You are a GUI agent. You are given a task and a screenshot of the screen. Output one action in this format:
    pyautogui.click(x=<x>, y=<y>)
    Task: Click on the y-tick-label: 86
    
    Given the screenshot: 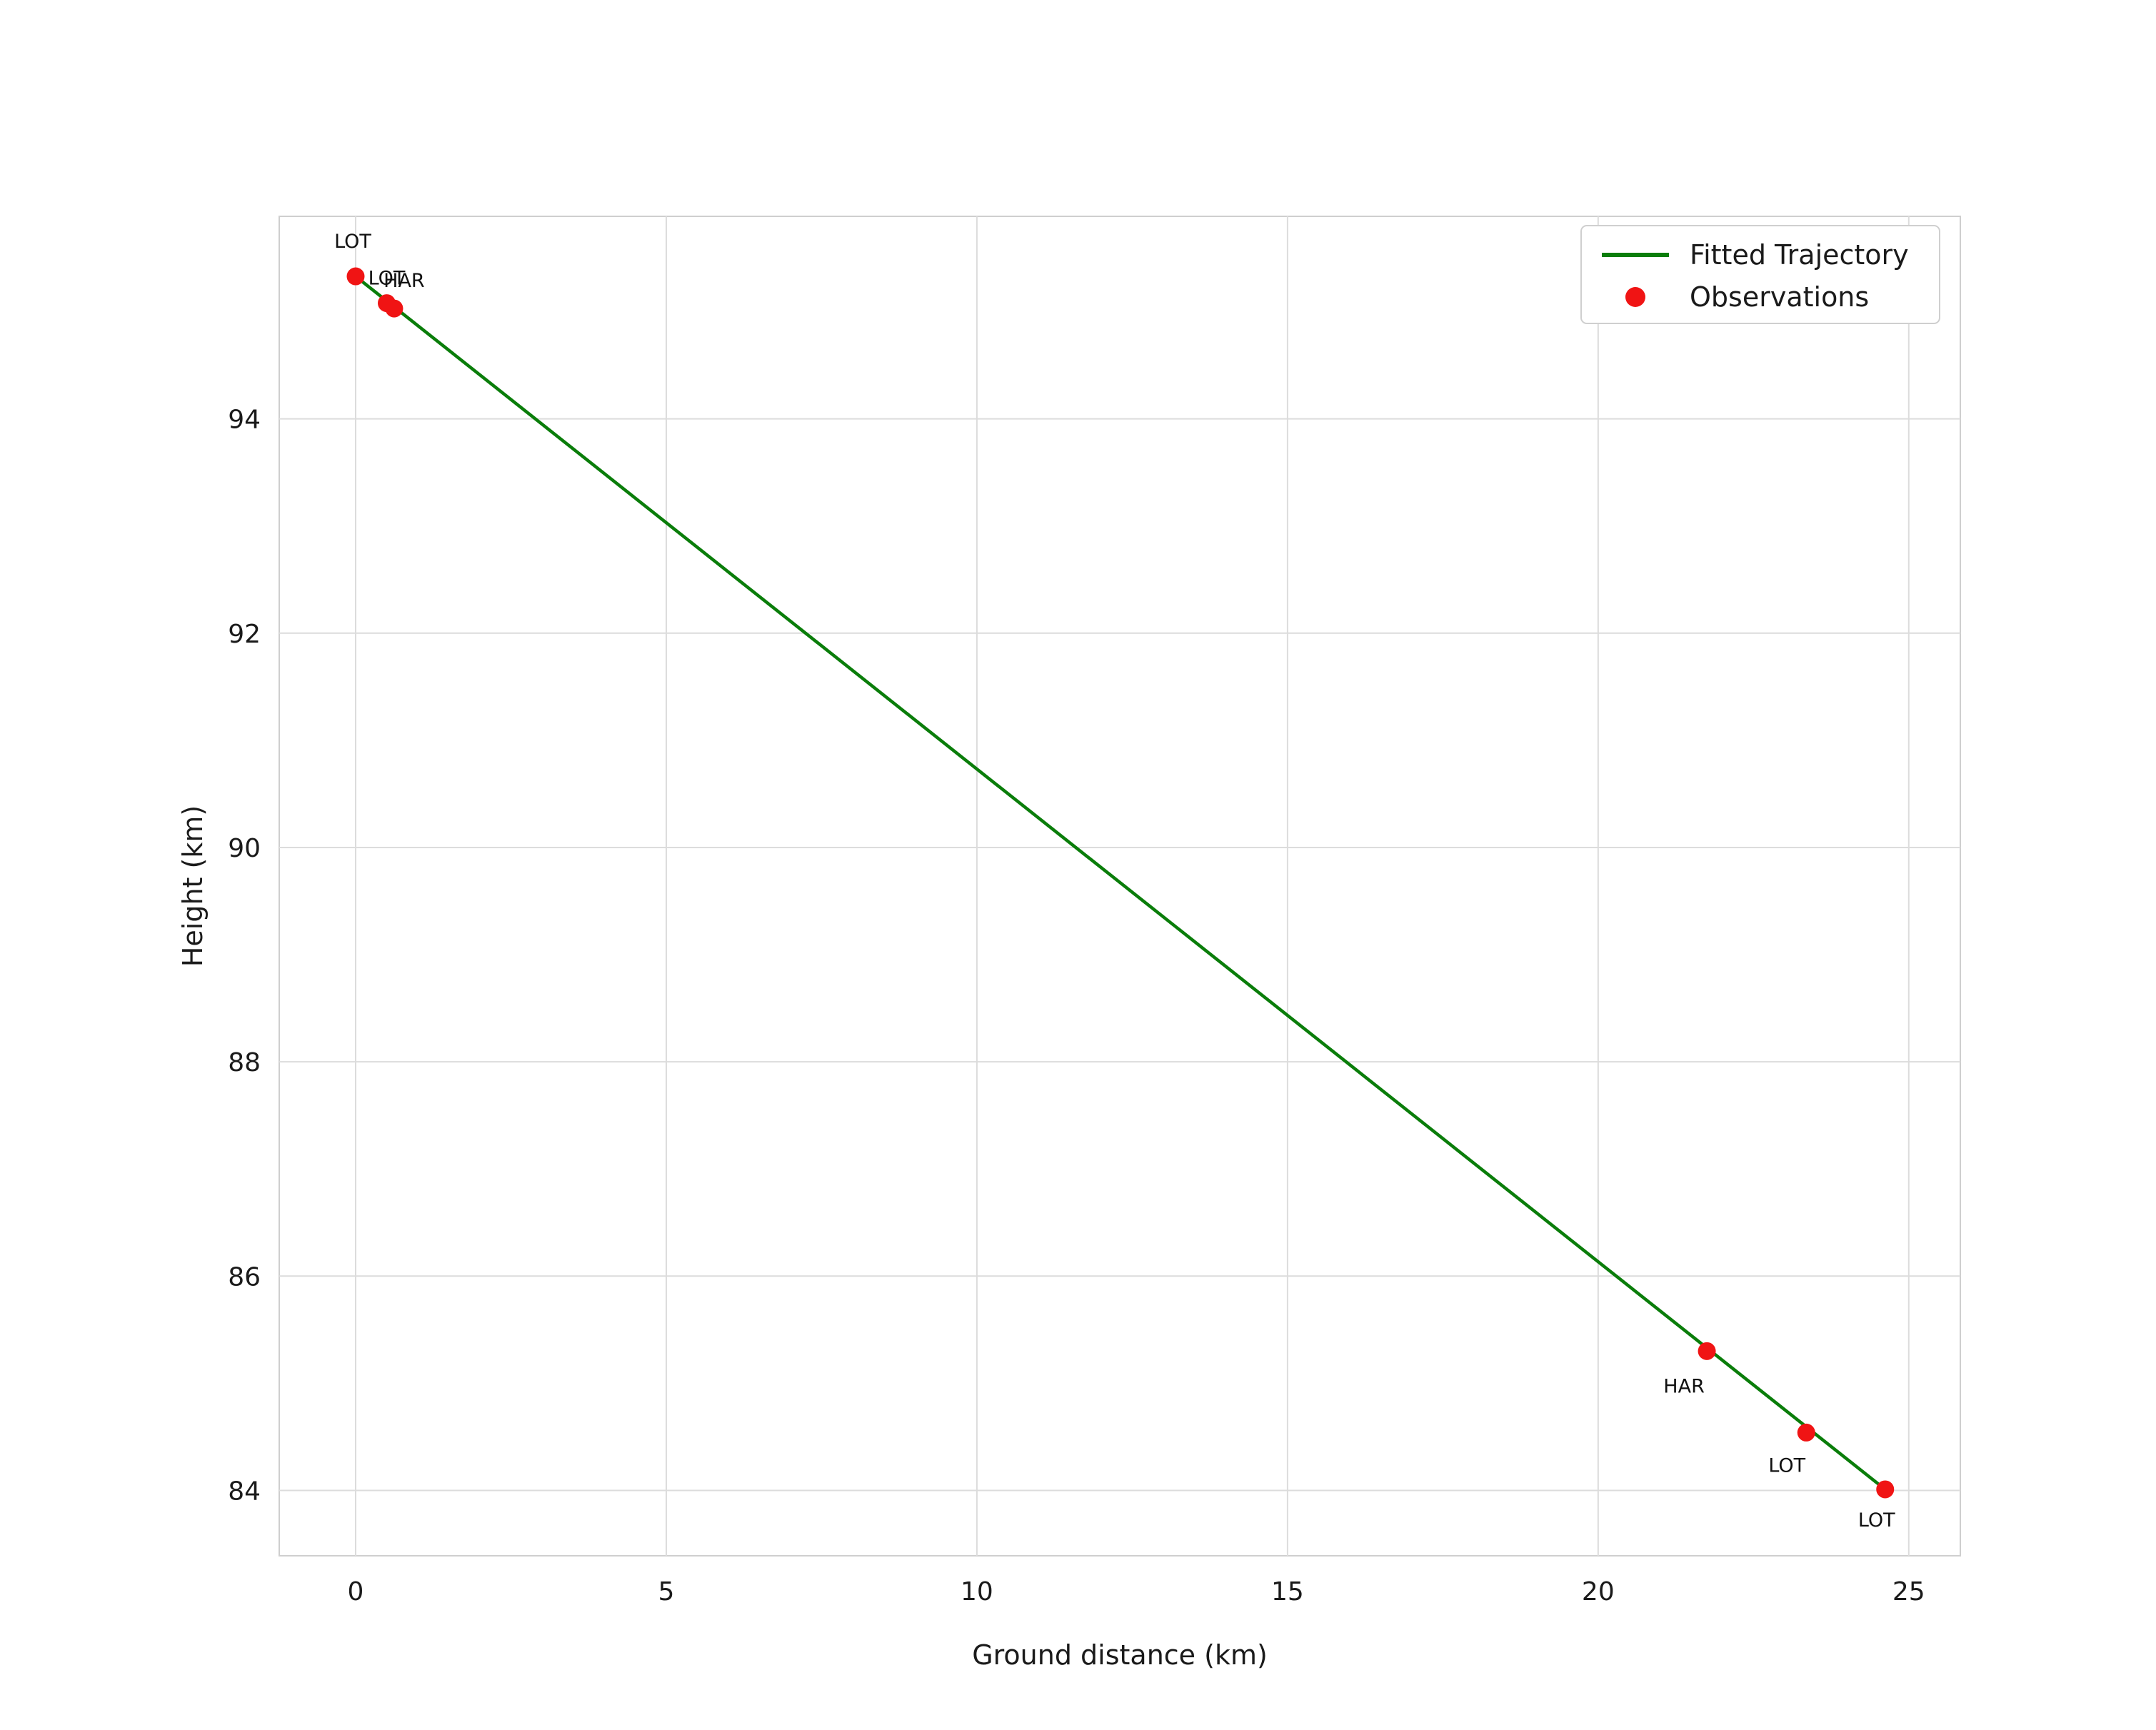 What is the action you would take?
    pyautogui.click(x=244, y=1277)
    